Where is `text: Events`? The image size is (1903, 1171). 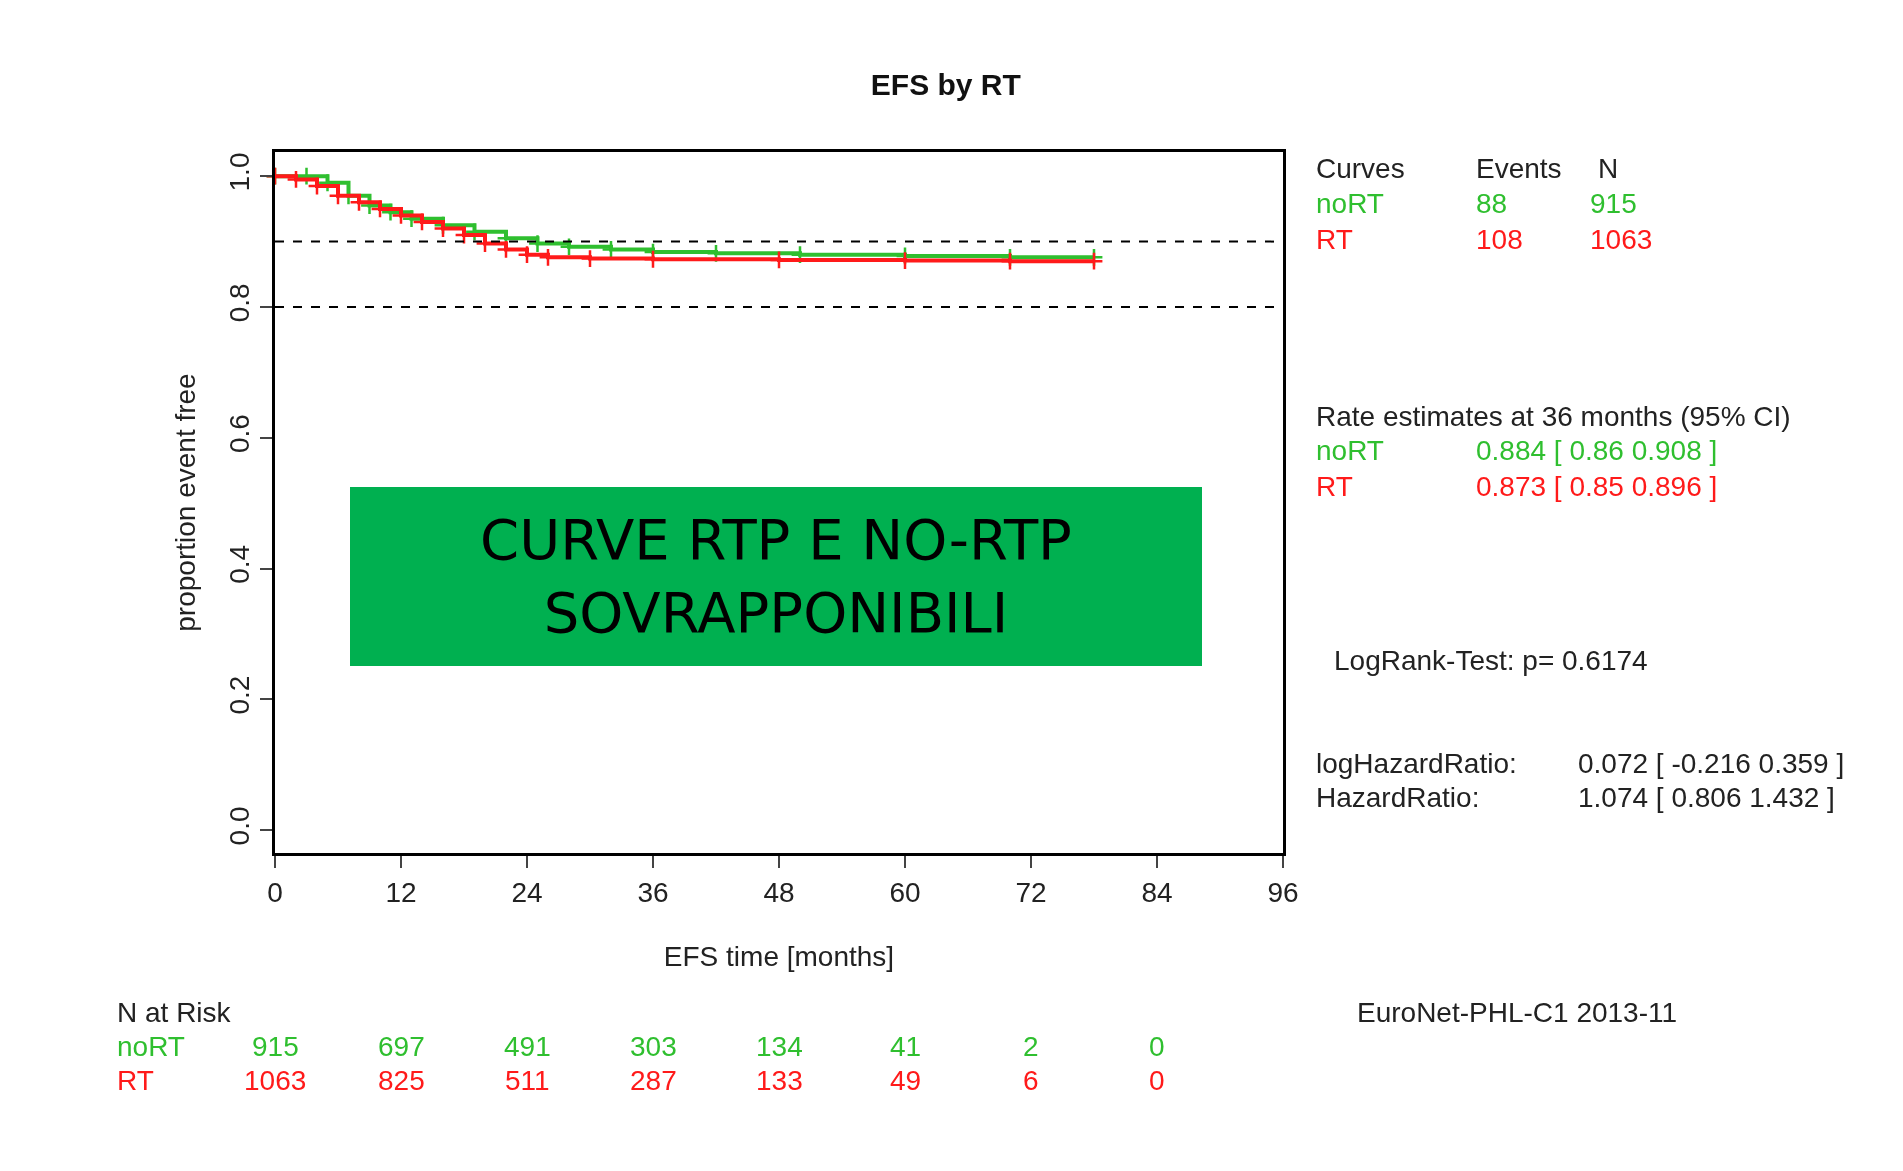
text: Events is located at coordinates (1519, 168).